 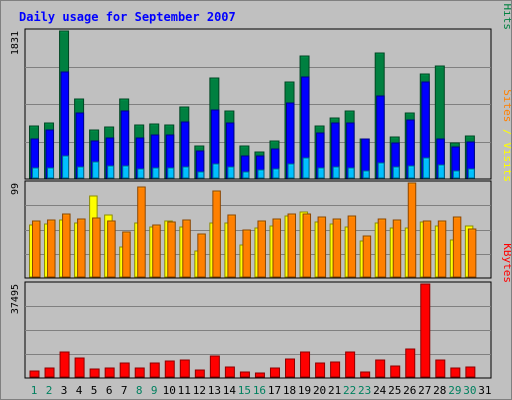 I want to click on legend-middle: Sites / Visits, so click(x=506, y=135).